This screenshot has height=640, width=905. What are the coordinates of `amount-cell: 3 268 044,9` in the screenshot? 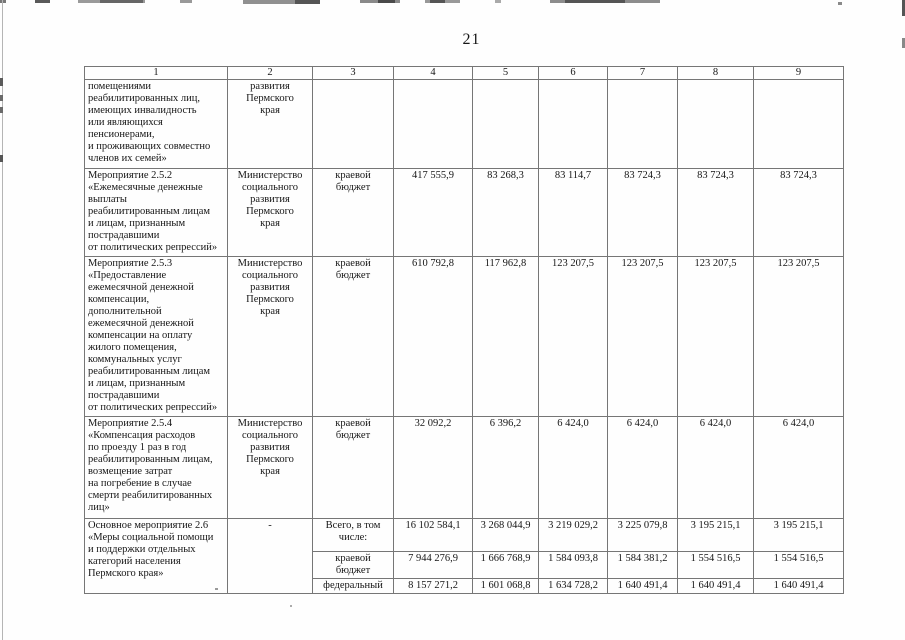 It's located at (505, 535).